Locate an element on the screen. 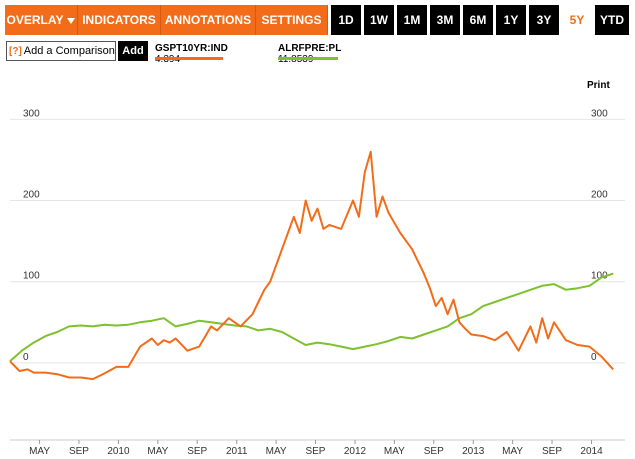  print-link: Print is located at coordinates (598, 85).